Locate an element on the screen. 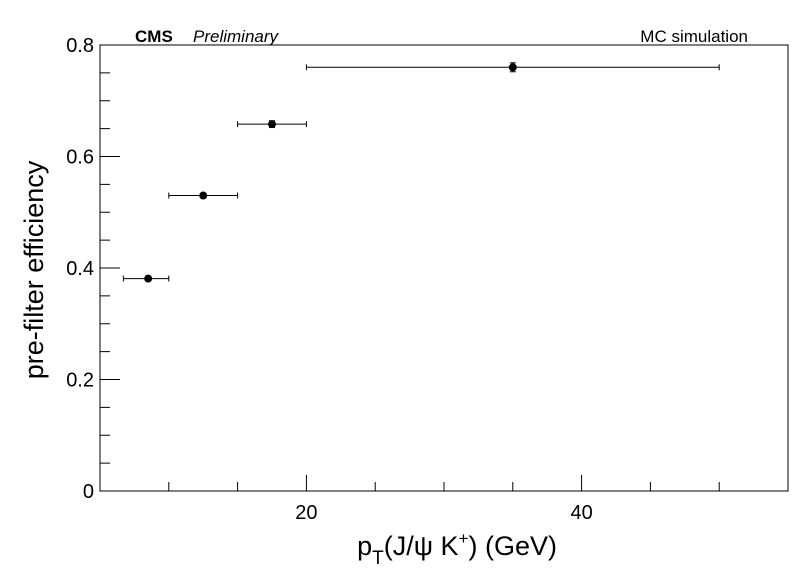  y-tick-label: 0.2 is located at coordinates (80, 381).